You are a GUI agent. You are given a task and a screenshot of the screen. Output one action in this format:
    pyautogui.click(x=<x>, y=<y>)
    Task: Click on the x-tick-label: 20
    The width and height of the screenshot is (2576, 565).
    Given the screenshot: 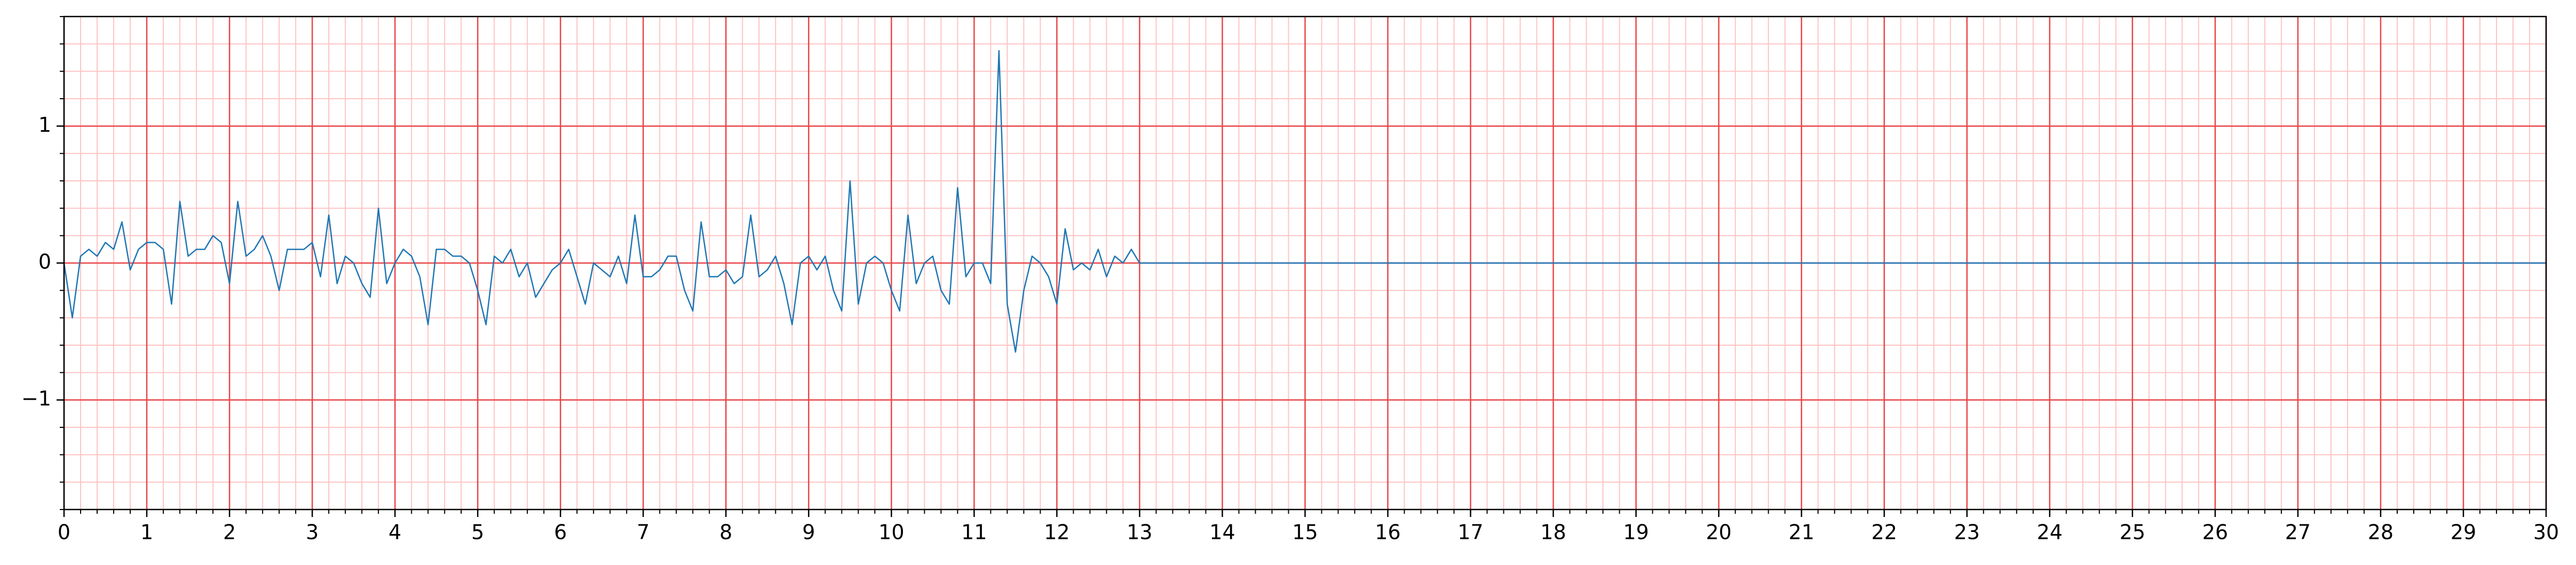 What is the action you would take?
    pyautogui.click(x=1718, y=533)
    